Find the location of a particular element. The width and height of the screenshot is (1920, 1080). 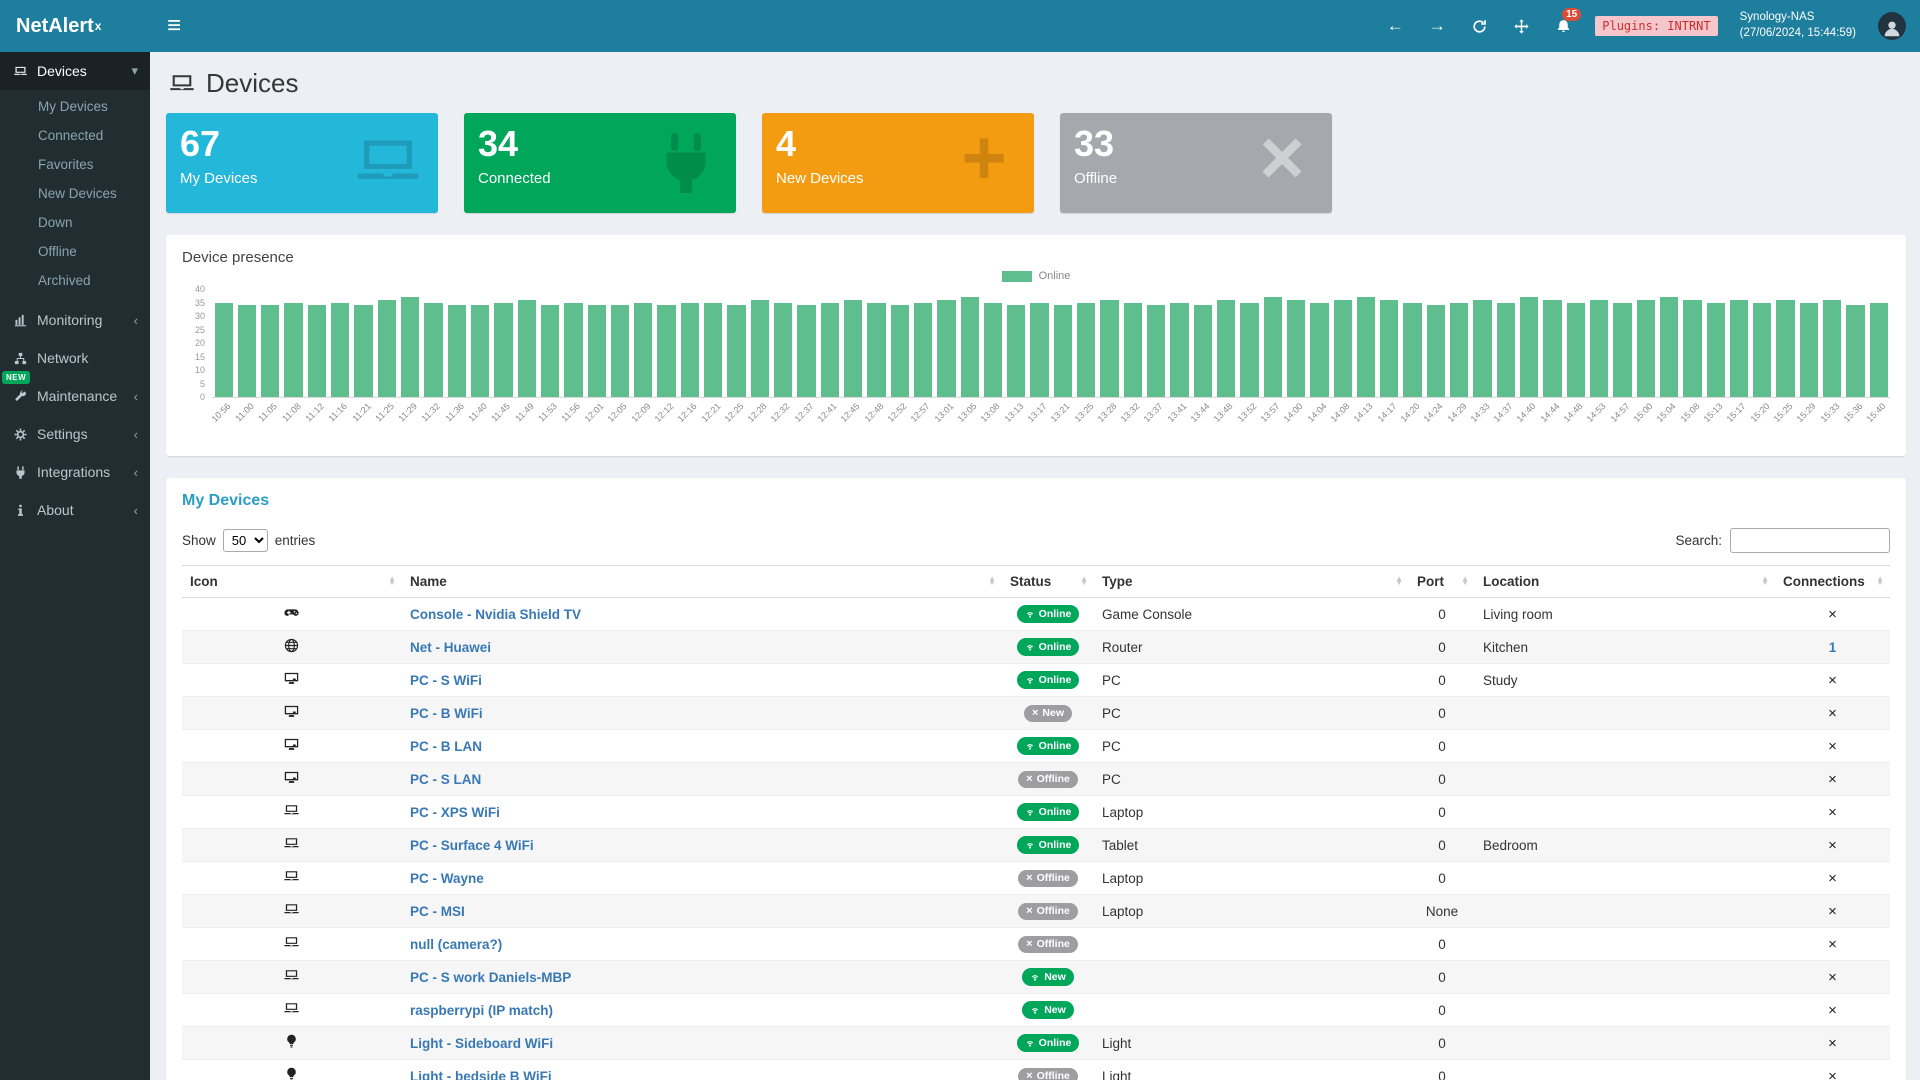

column-header-name: Name ▲ ▼ is located at coordinates (702, 581).